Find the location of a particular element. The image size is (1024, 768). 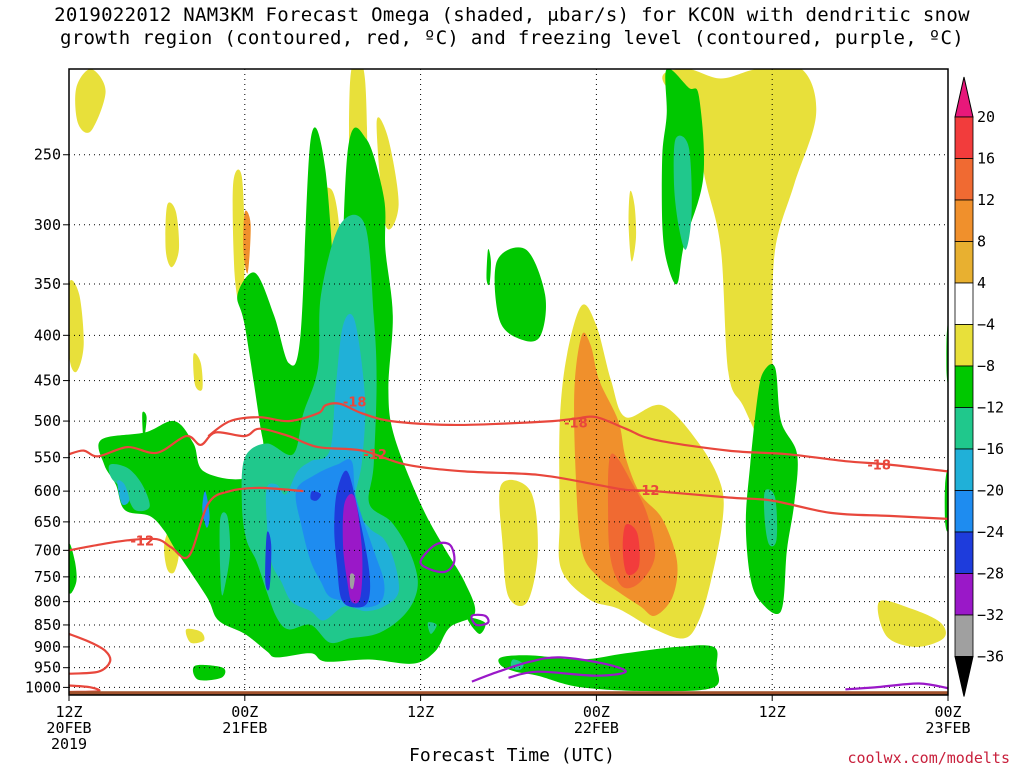

colorbar-label-13: −36 is located at coordinates (990, 657).